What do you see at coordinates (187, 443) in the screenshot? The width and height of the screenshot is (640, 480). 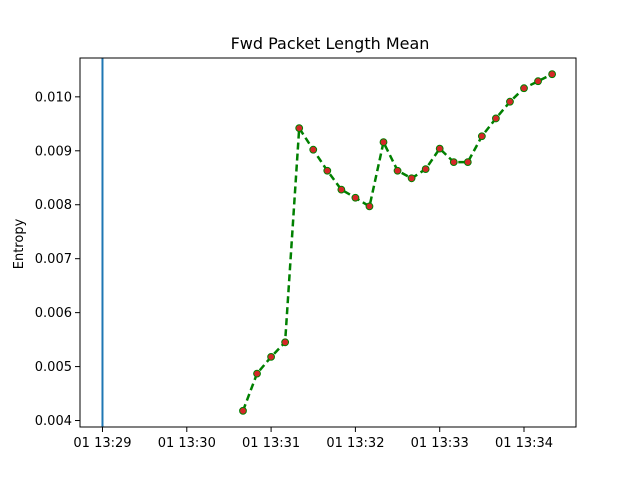 I see `x-tick-label: 01 13:30` at bounding box center [187, 443].